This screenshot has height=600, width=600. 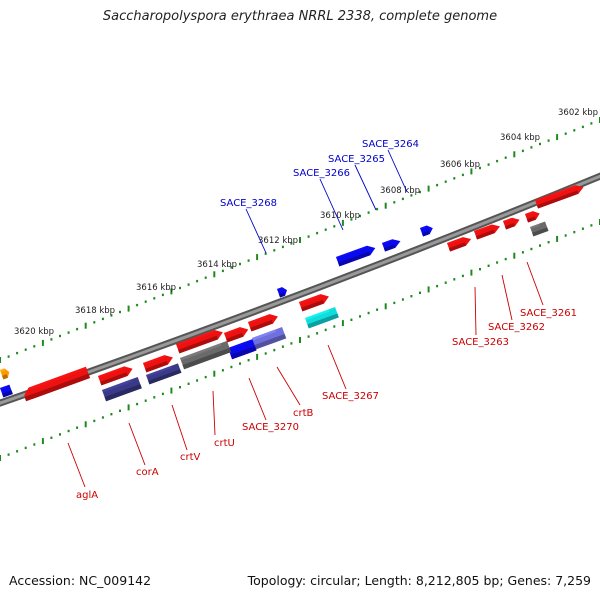 What do you see at coordinates (516, 327) in the screenshot?
I see `gene-label: SACE_3262` at bounding box center [516, 327].